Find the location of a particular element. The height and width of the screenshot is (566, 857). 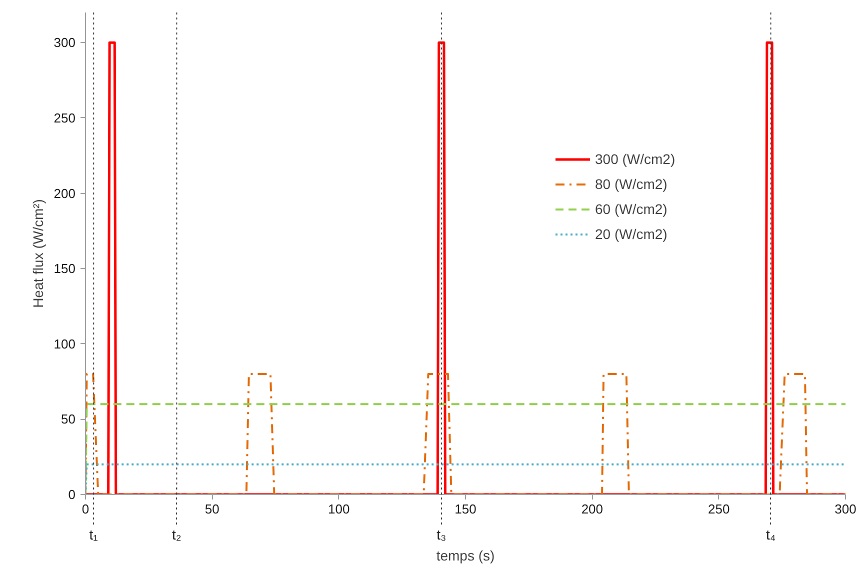

ref-line-label: t₂ is located at coordinates (177, 534).